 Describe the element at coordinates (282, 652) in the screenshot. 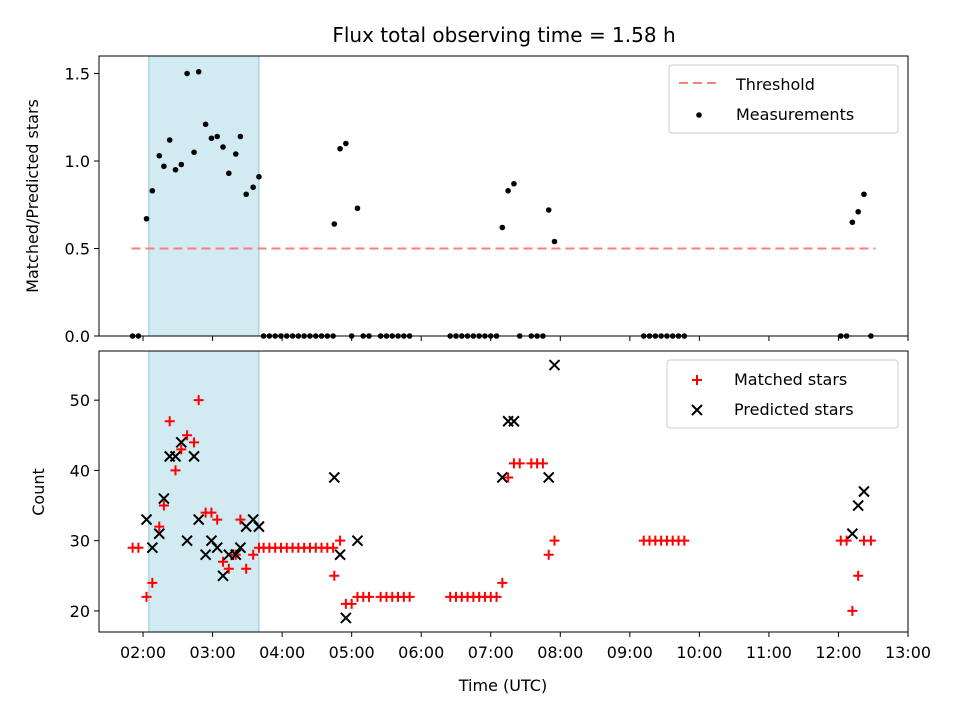

I see `x-tick-label: 04:00` at that location.